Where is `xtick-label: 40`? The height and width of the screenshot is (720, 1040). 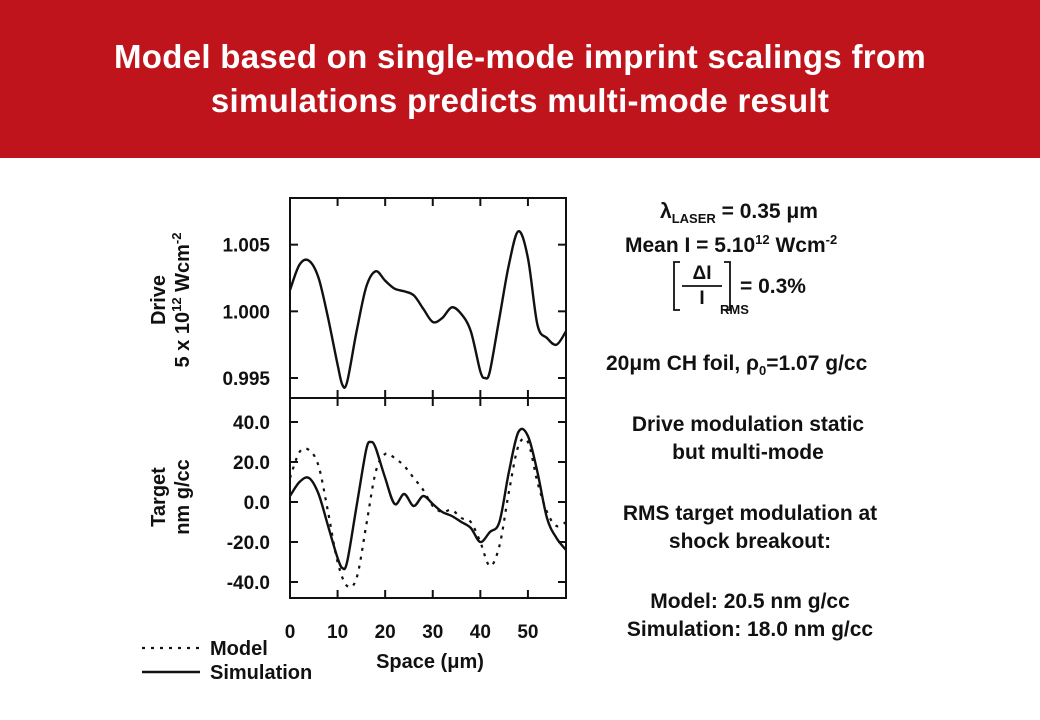
xtick-label: 40 is located at coordinates (480, 632).